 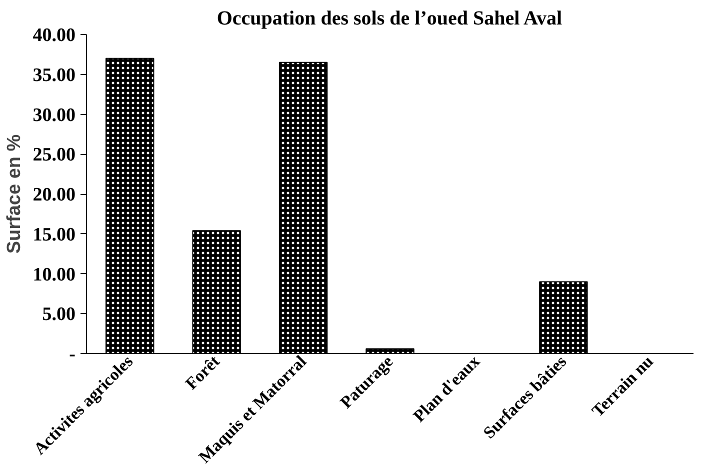 I want to click on y-axis-title: Surface en %, so click(x=14, y=194).